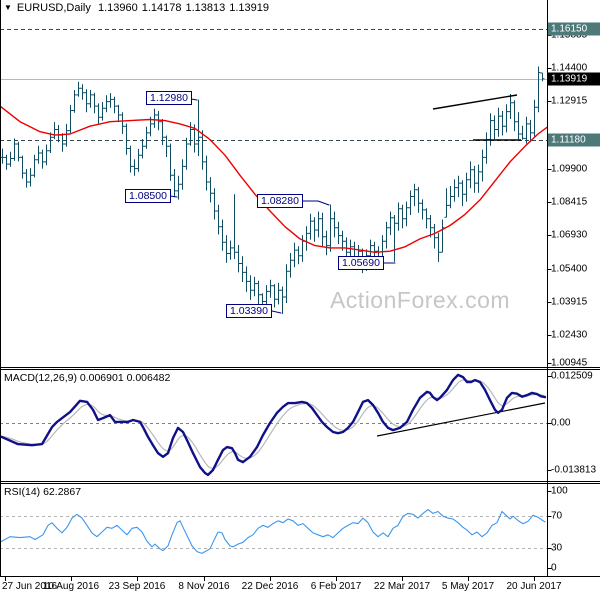 The width and height of the screenshot is (600, 600). What do you see at coordinates (249, 8) in the screenshot?
I see `ohlc-close: 1.13919` at bounding box center [249, 8].